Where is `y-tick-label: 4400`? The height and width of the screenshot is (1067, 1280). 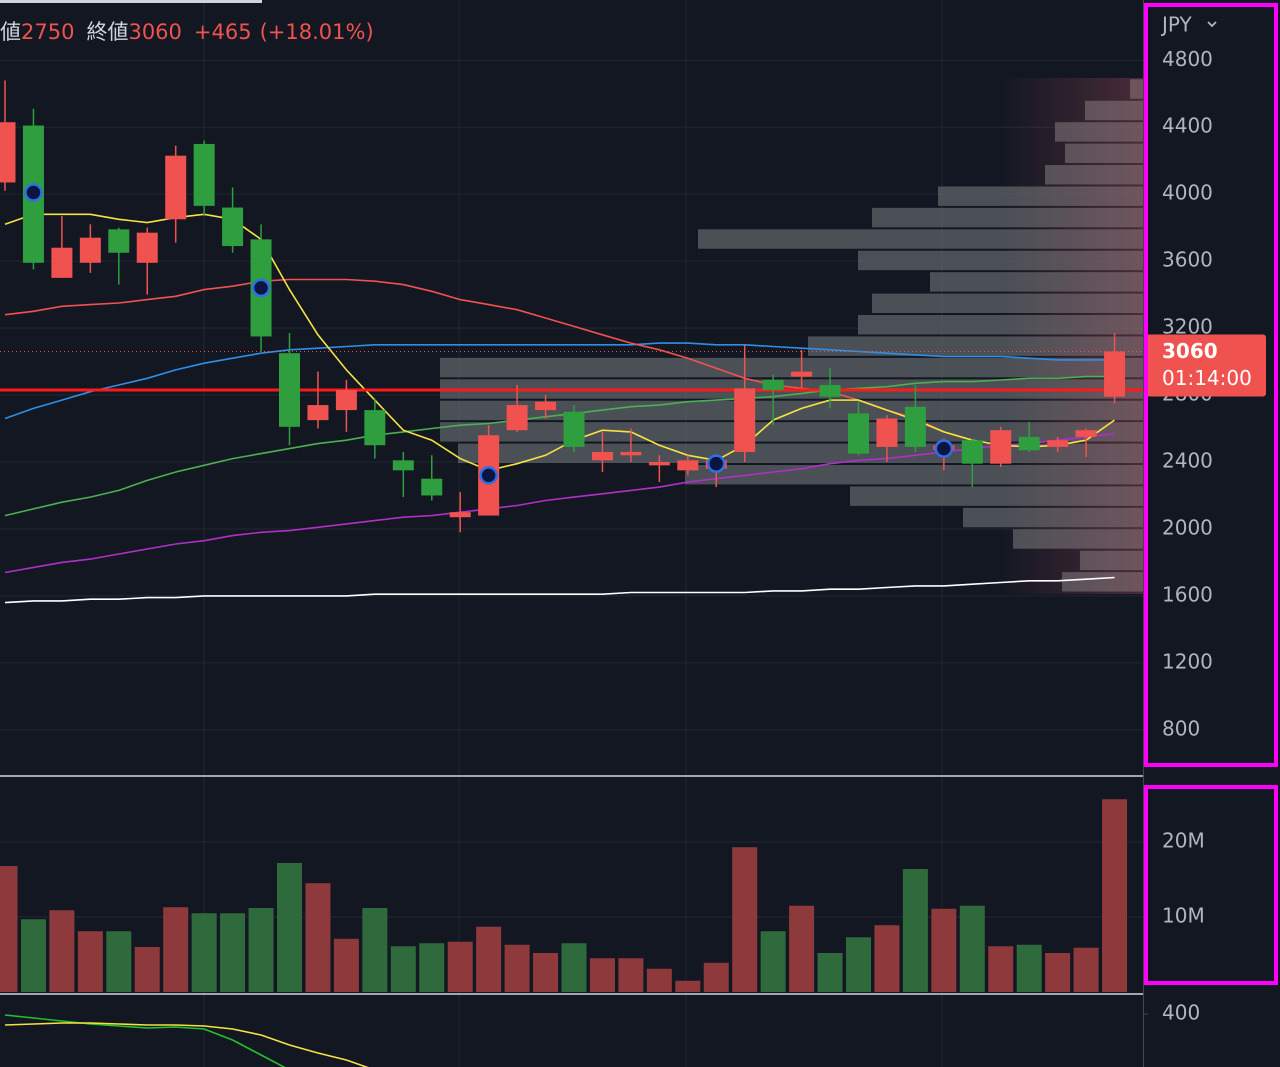
y-tick-label: 4400 is located at coordinates (1187, 126).